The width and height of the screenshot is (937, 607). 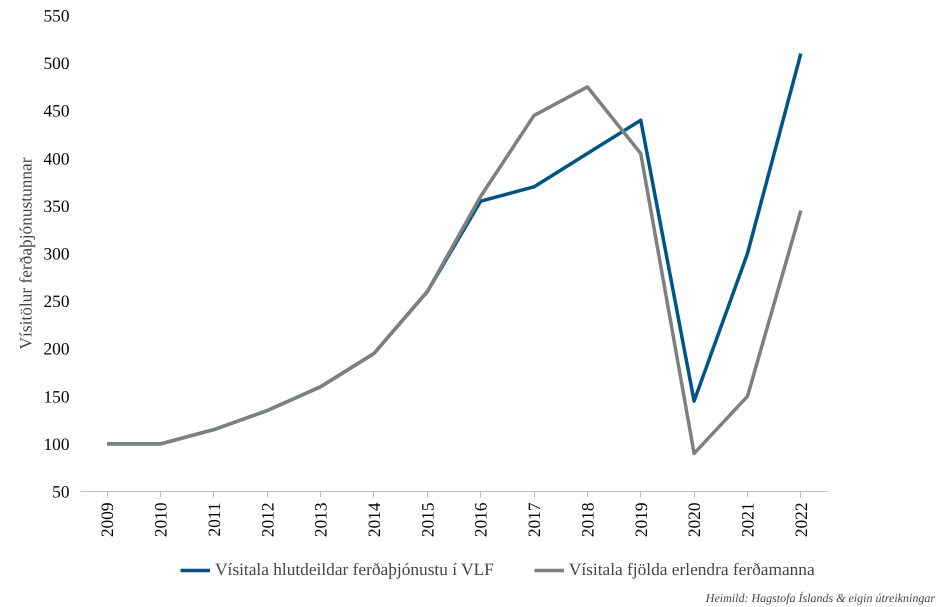 I want to click on x-tick-label: 2015, so click(x=428, y=520).